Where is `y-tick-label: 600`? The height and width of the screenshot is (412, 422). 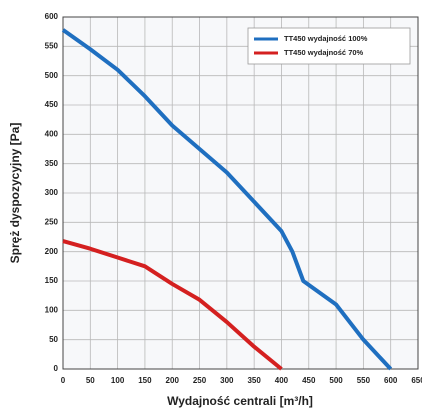 y-tick-label: 600 is located at coordinates (52, 16).